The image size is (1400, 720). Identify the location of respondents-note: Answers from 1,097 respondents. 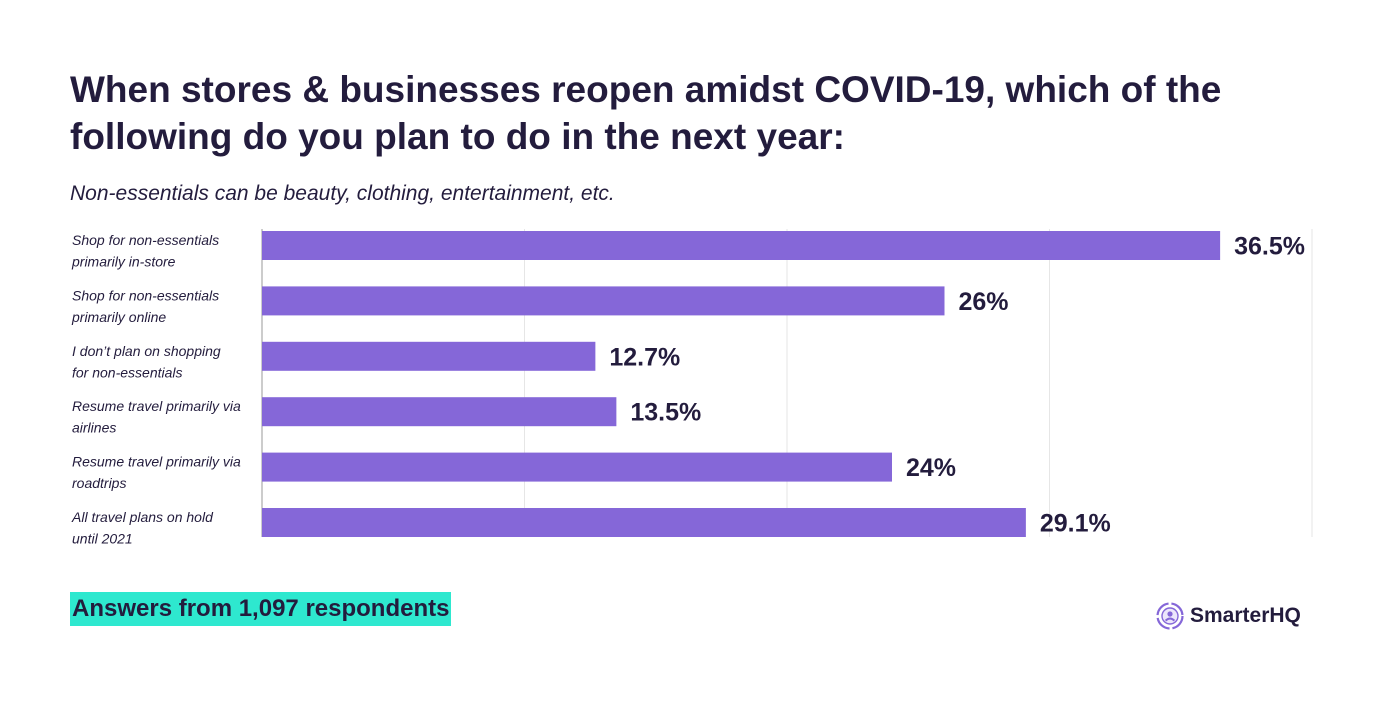
(261, 609).